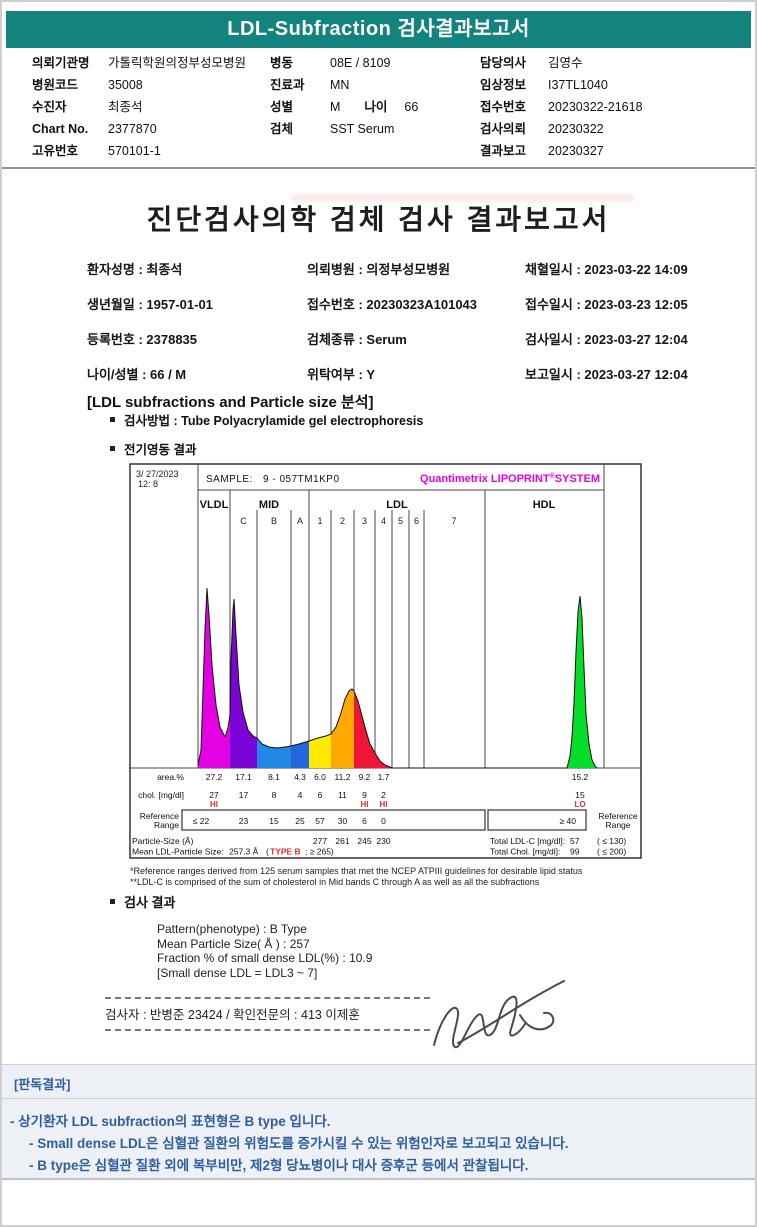 The width and height of the screenshot is (757, 1227). What do you see at coordinates (336, 339) in the screenshot?
I see `info-label: 검체종류` at bounding box center [336, 339].